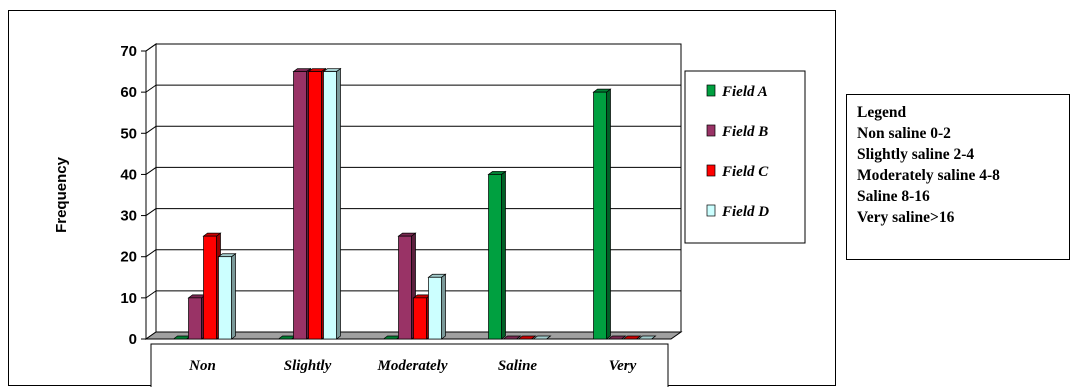 This screenshot has height=387, width=1076. I want to click on legend-label: Field D, so click(745, 212).